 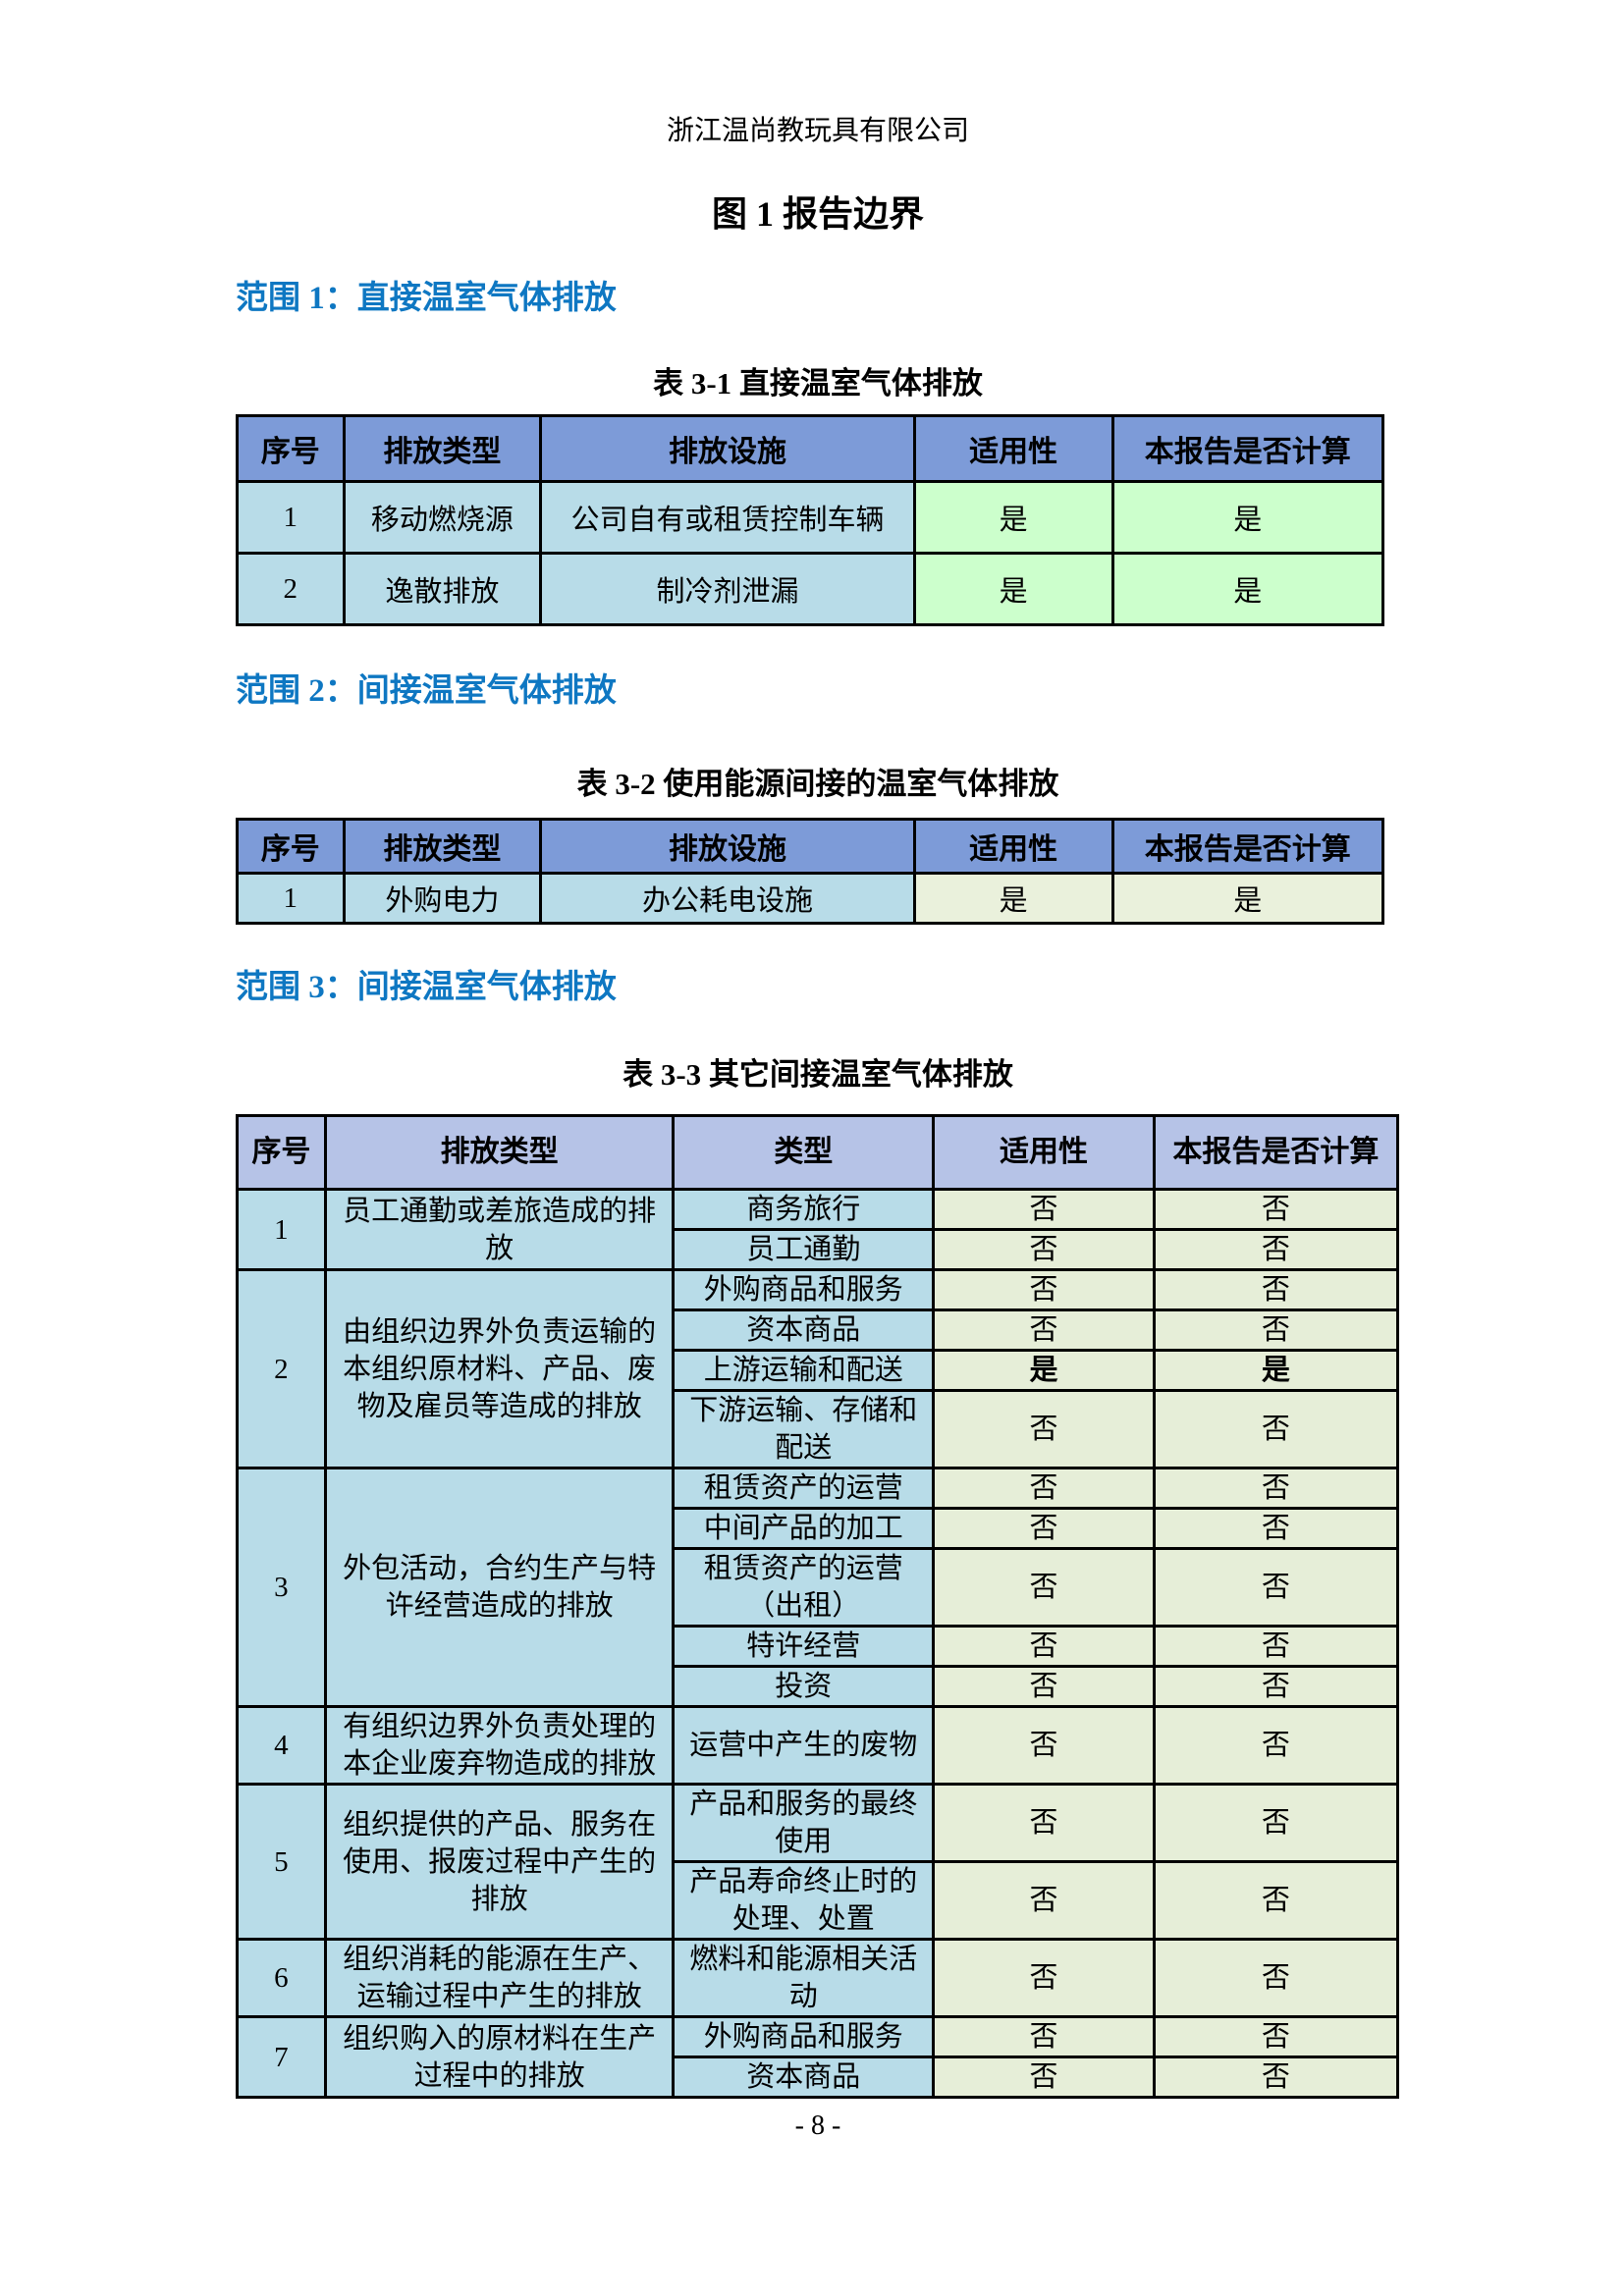 I want to click on cell-category: 产品寿命终止时的处理、处置, so click(x=804, y=1900).